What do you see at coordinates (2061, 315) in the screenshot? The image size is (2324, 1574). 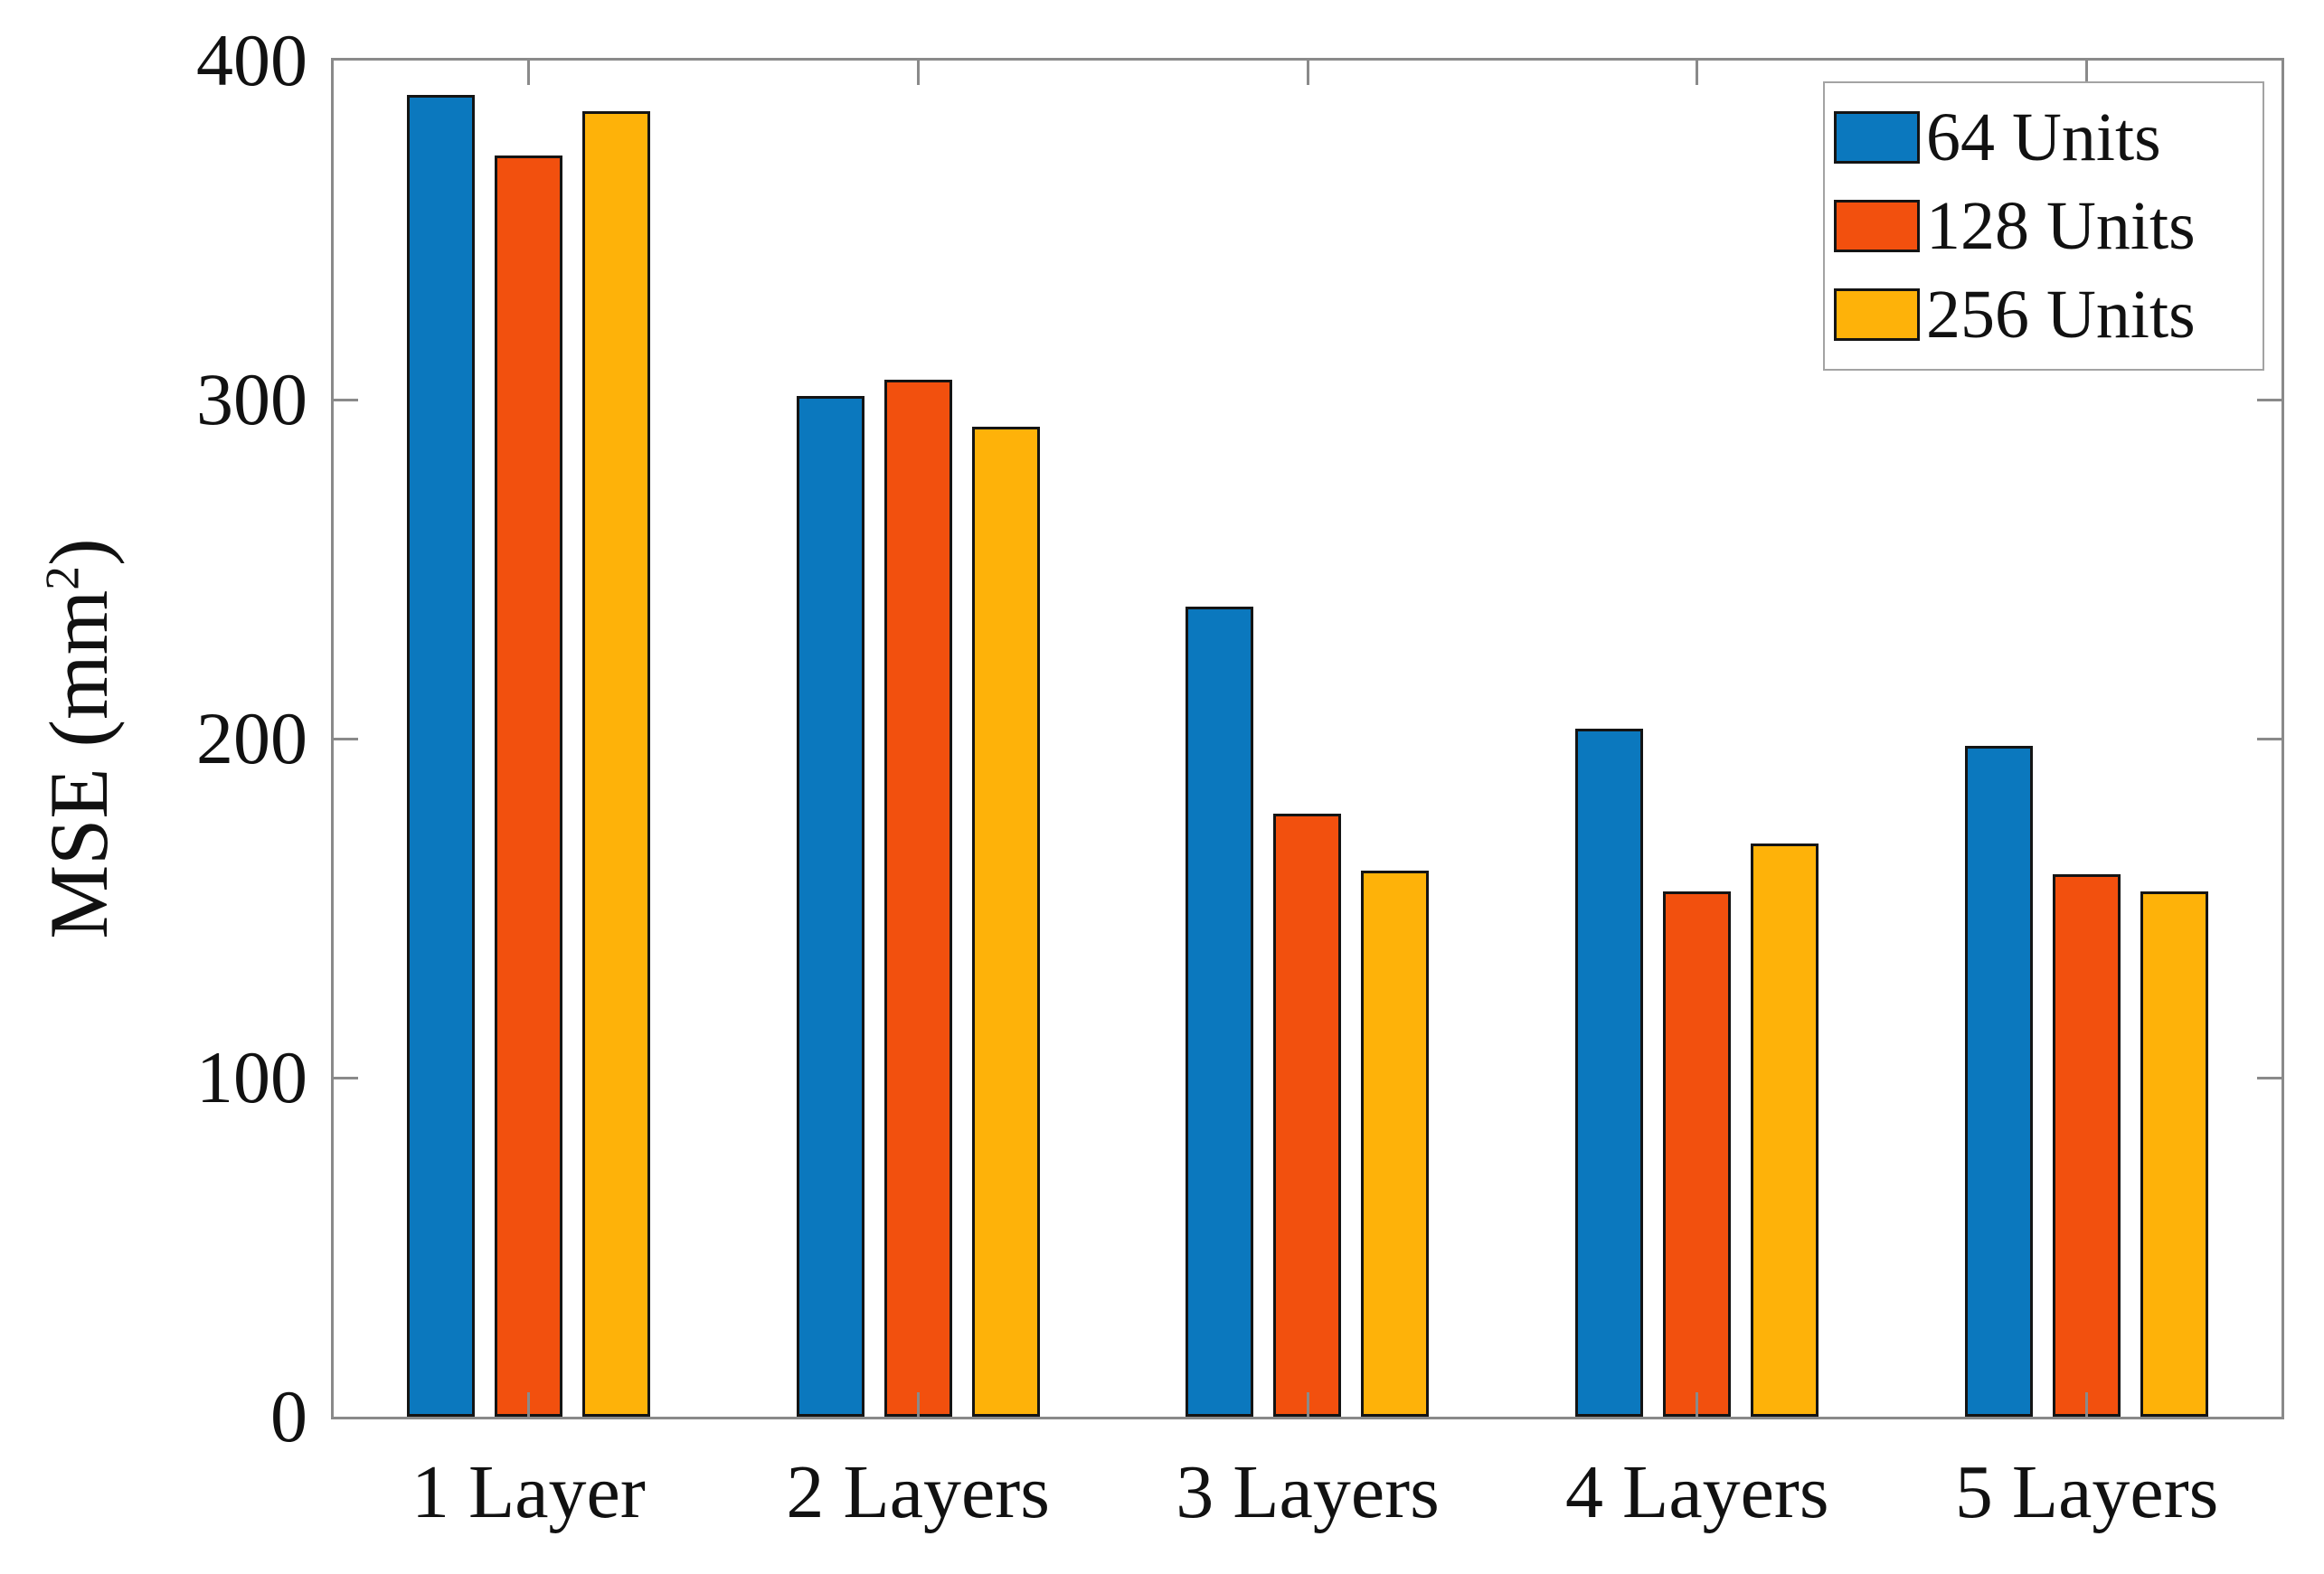 I see `legend-label: 256 Units` at bounding box center [2061, 315].